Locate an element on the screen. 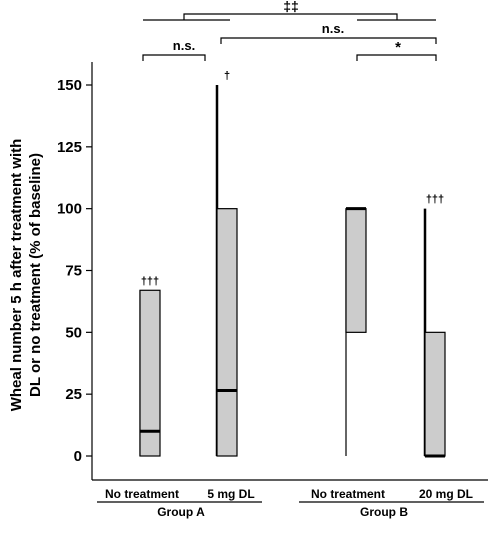 The height and width of the screenshot is (534, 492). y-tick-label-150: 150 is located at coordinates (69, 85).